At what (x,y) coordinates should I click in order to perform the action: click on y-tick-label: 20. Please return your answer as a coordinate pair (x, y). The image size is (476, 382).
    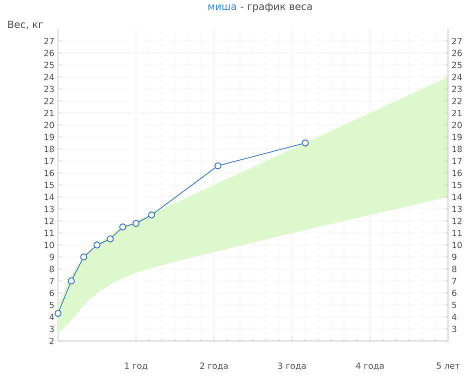
    Looking at the image, I should click on (49, 125).